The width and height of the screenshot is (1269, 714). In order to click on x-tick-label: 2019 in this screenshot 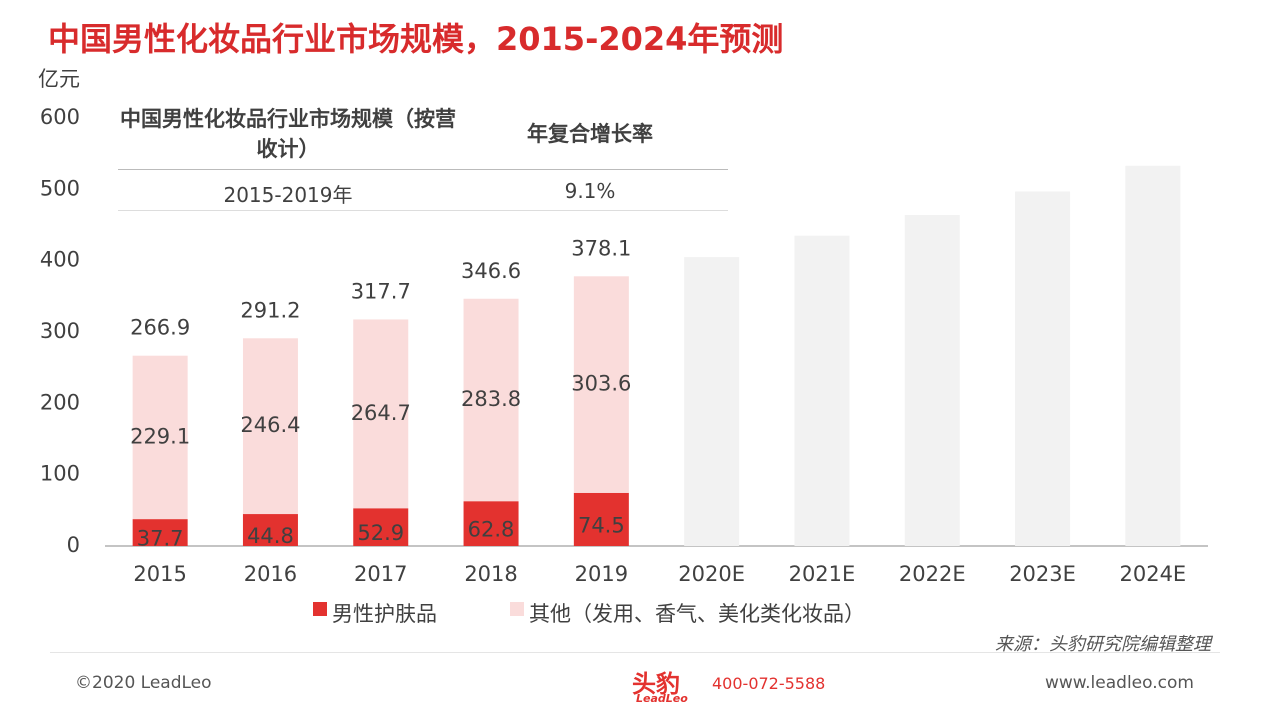, I will do `click(601, 574)`.